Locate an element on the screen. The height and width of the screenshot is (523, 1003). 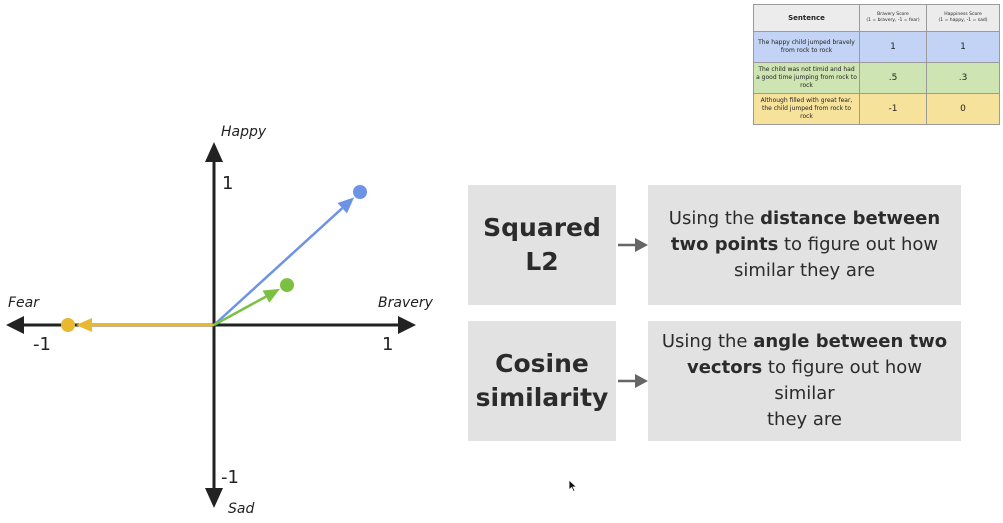
green-vector-line is located at coordinates (240, 311).